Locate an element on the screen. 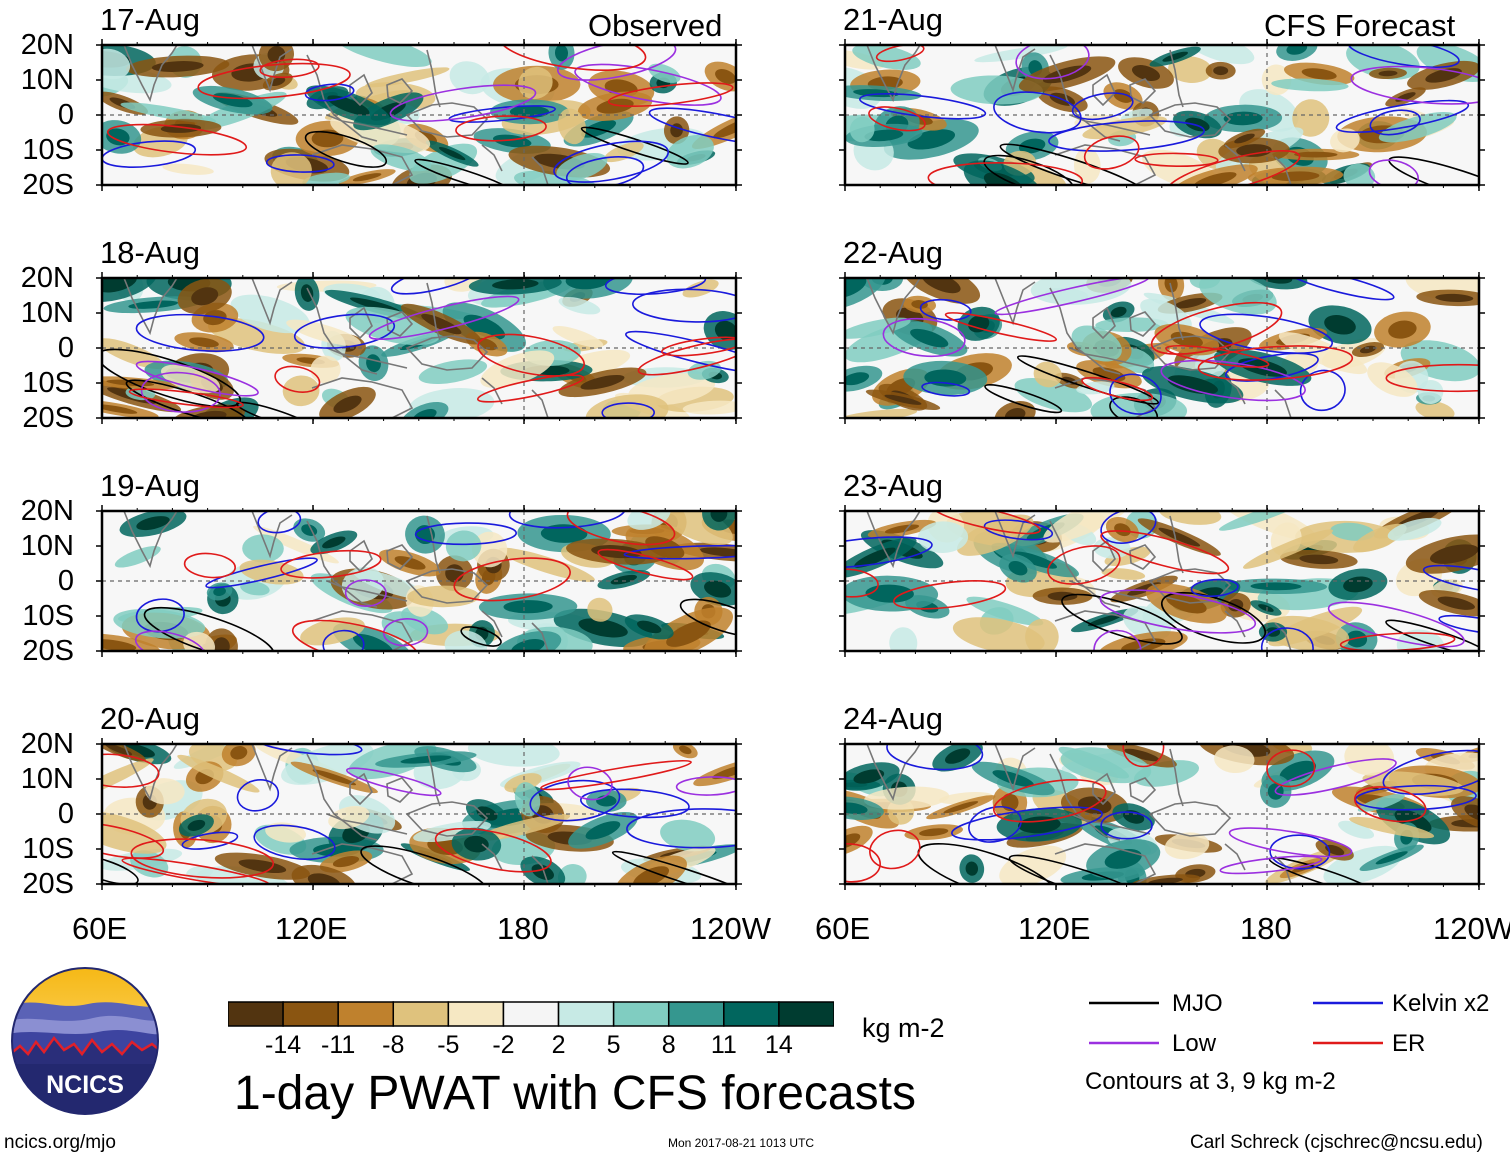 This screenshot has width=1510, height=1158. footer-url: ncics.org/mjo is located at coordinates (60, 1142).